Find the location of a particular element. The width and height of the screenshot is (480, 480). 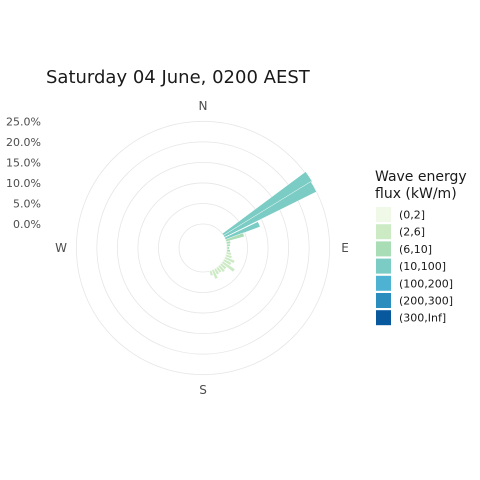

legend-label: (0,2] is located at coordinates (412, 215).